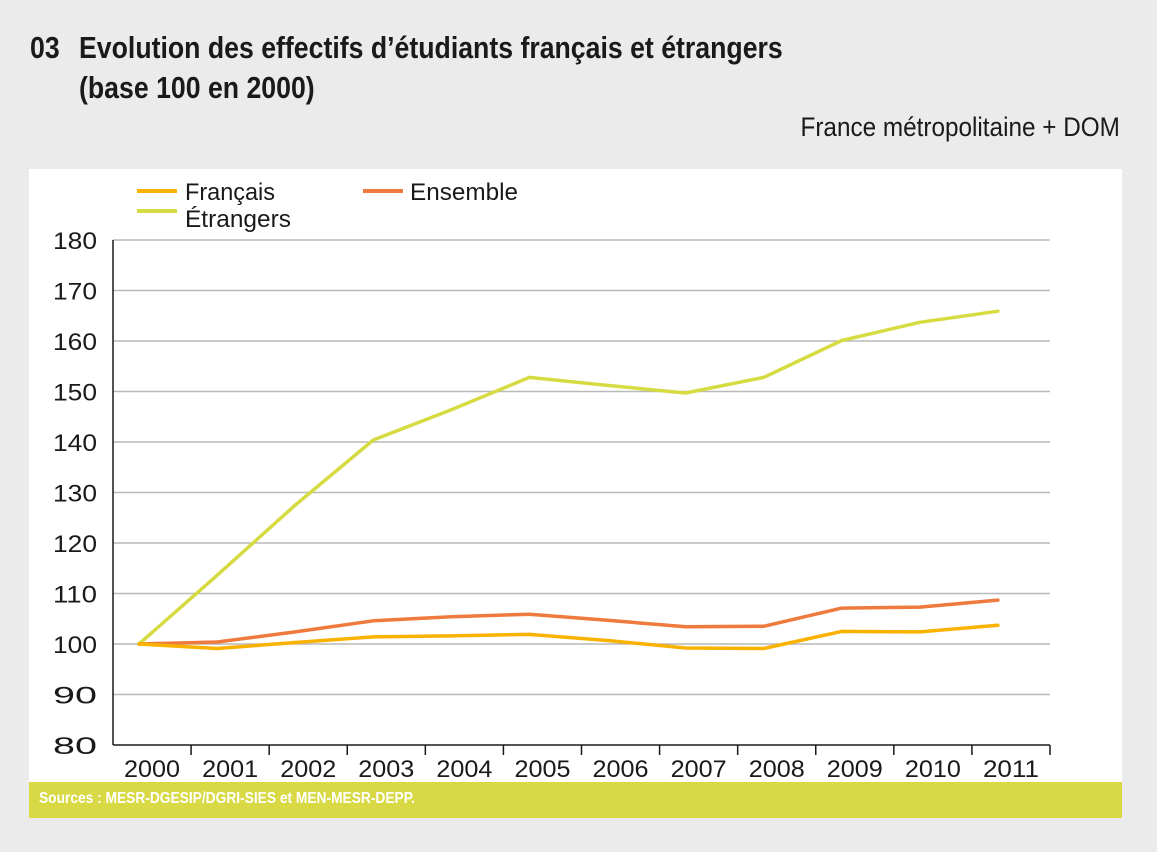  Describe the element at coordinates (75, 494) in the screenshot. I see `y-tick-label: 130` at that location.